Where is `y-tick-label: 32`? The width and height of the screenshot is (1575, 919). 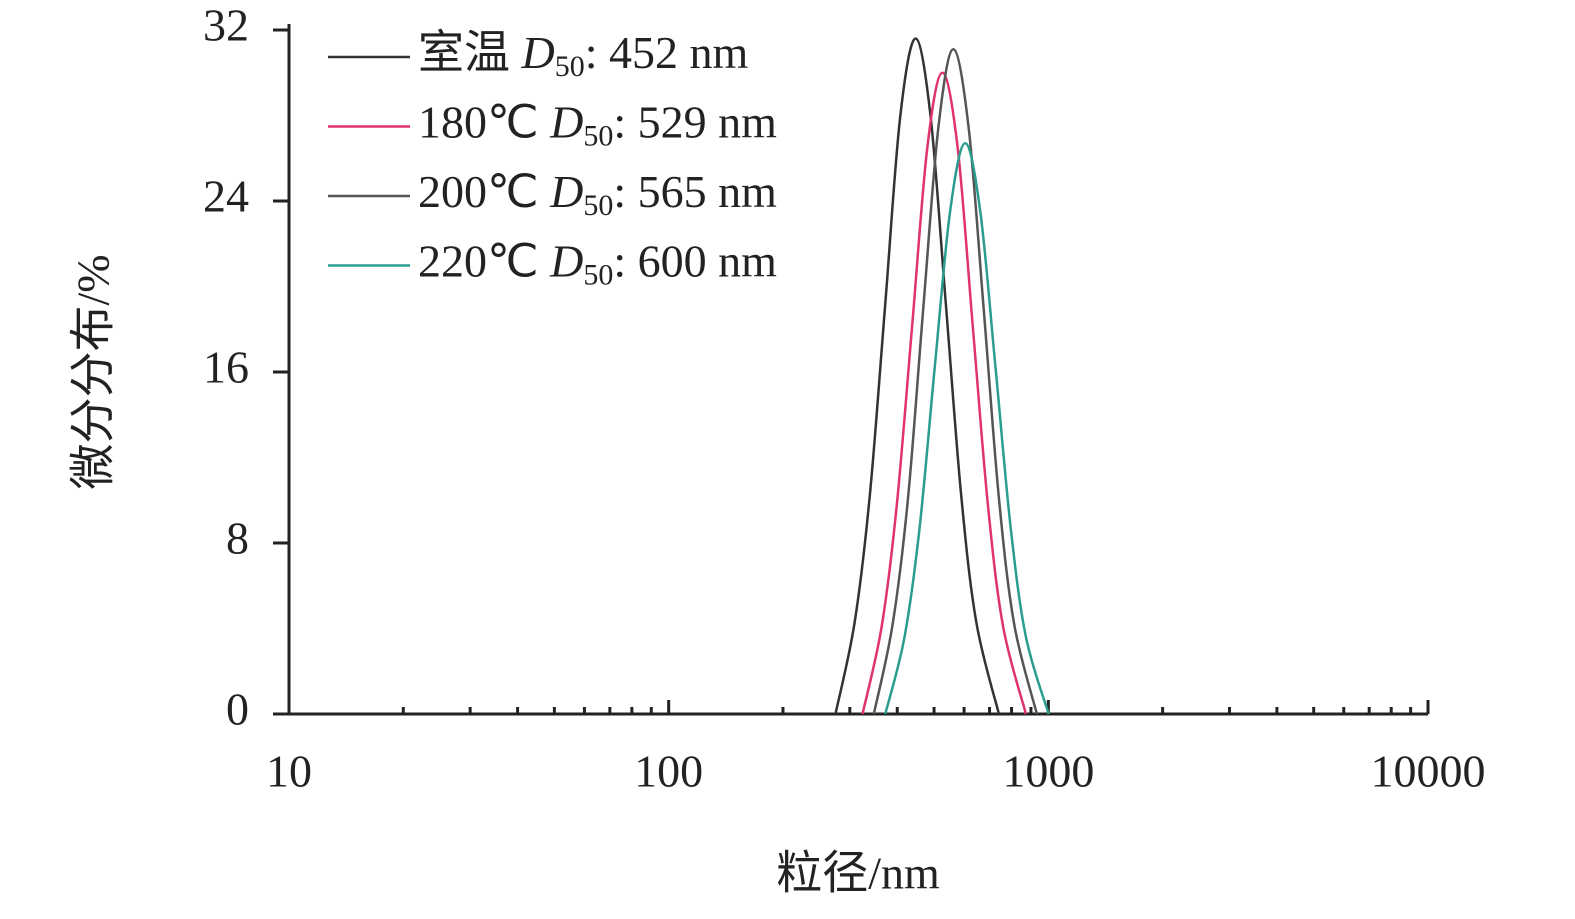 y-tick-label: 32 is located at coordinates (226, 25).